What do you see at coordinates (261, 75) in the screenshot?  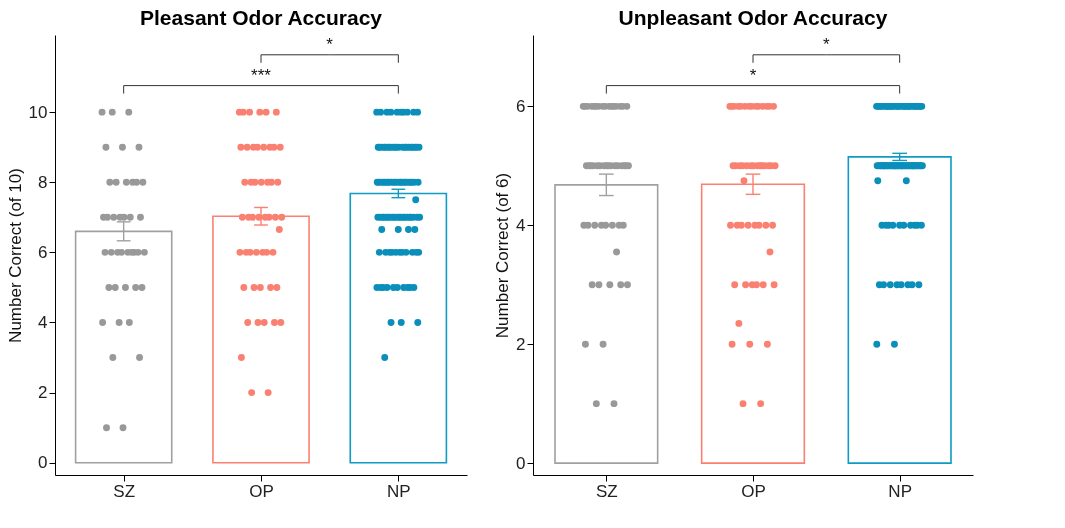 I see `annotation: ***` at bounding box center [261, 75].